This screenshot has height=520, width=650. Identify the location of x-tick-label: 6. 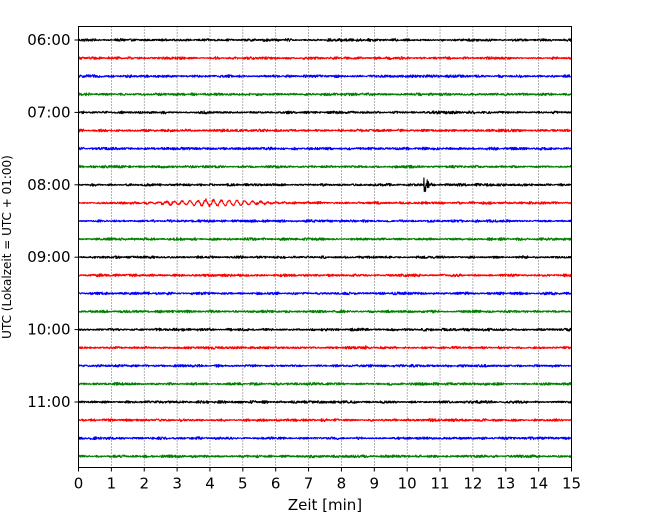
(276, 484).